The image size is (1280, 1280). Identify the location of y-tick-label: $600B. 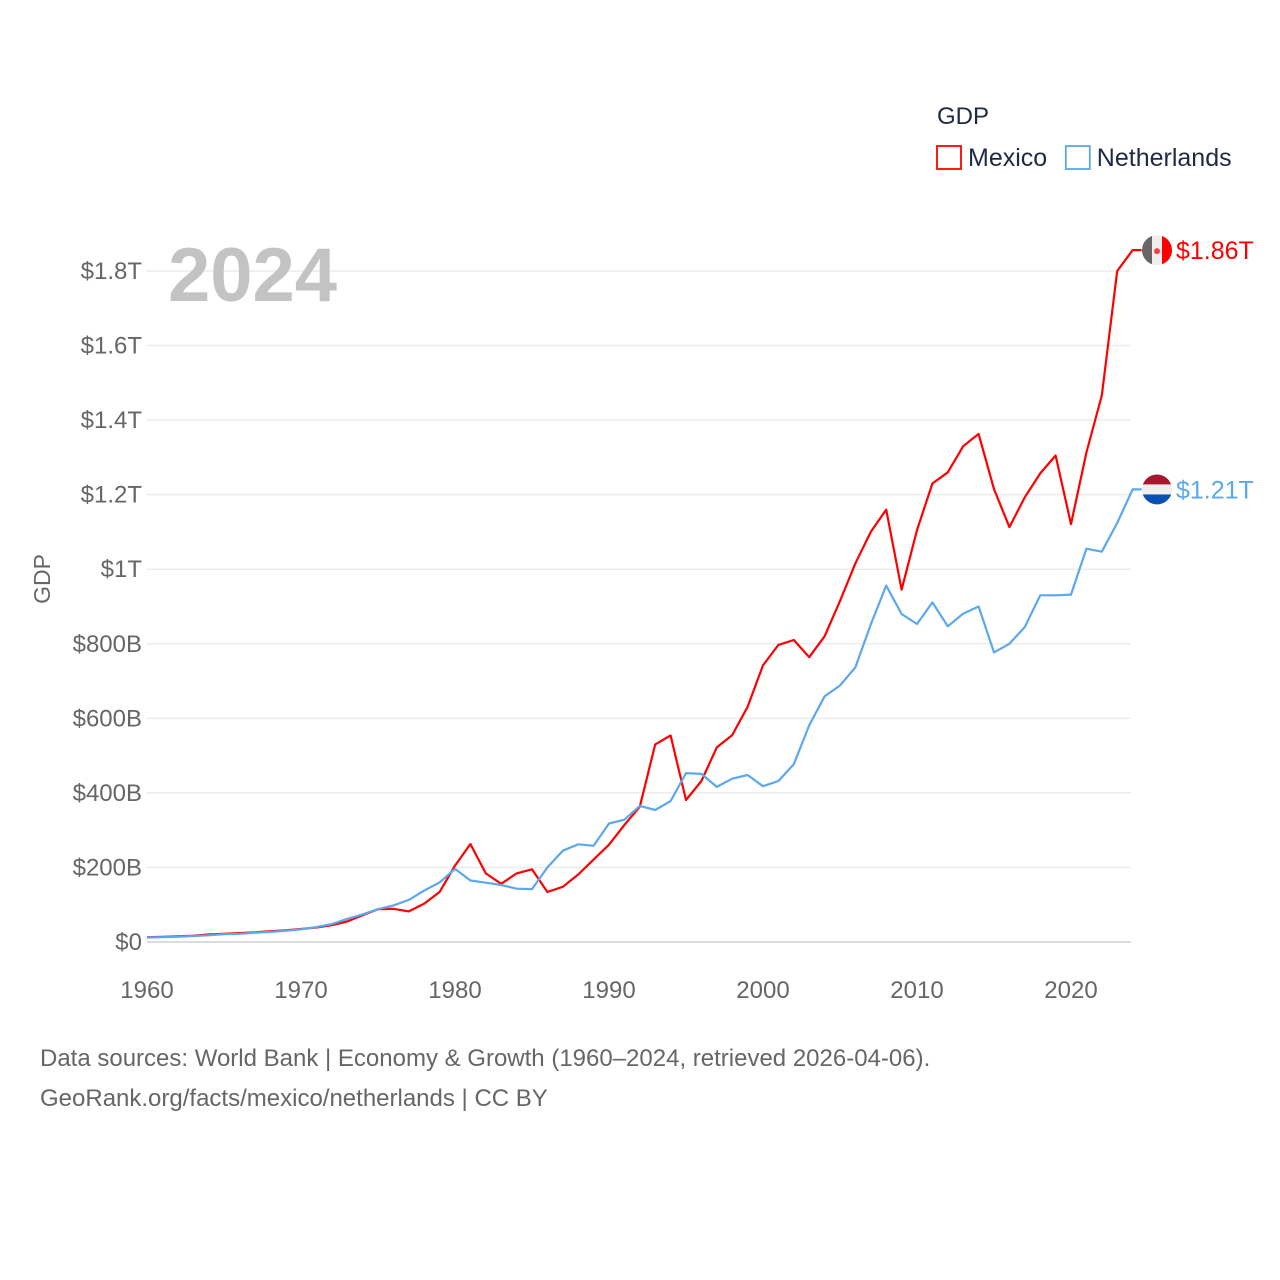
(107, 718).